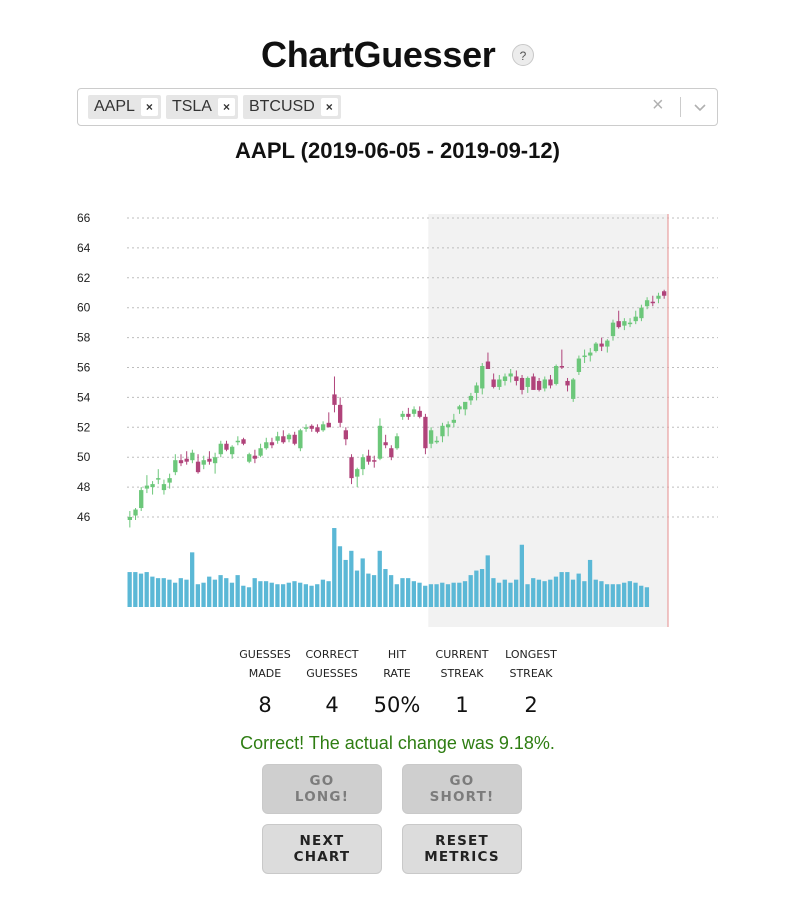 The height and width of the screenshot is (916, 795). Describe the element at coordinates (658, 105) in the screenshot. I see `clear-all-icon: ×` at that location.